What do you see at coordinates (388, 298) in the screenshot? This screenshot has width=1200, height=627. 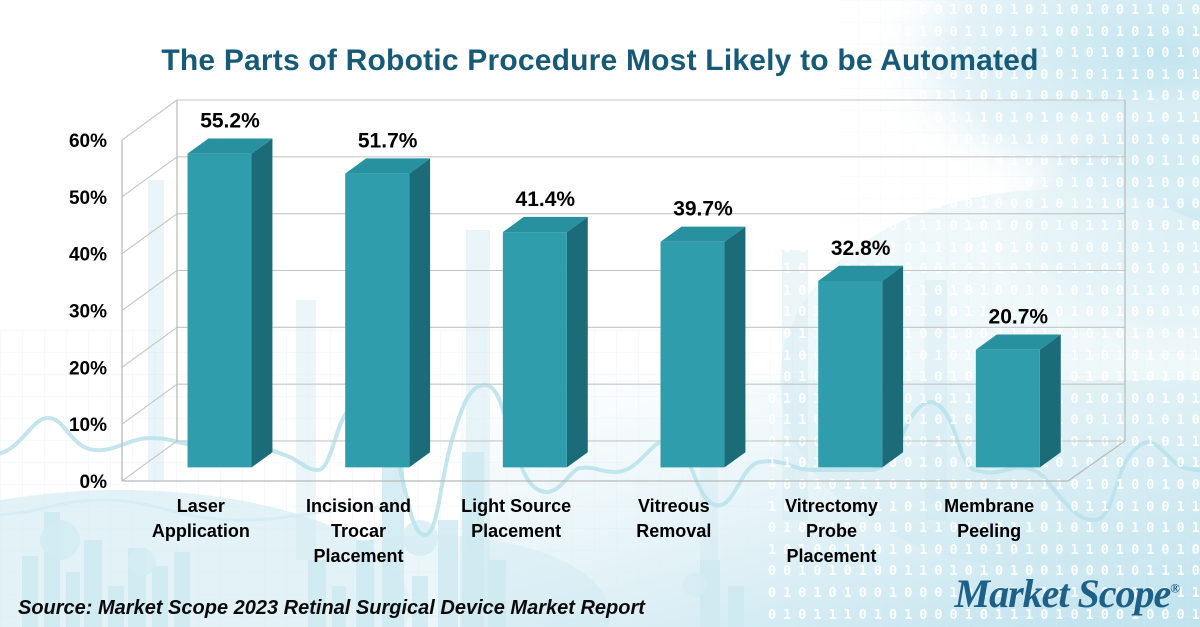 I see `bar-1: 51.7%` at bounding box center [388, 298].